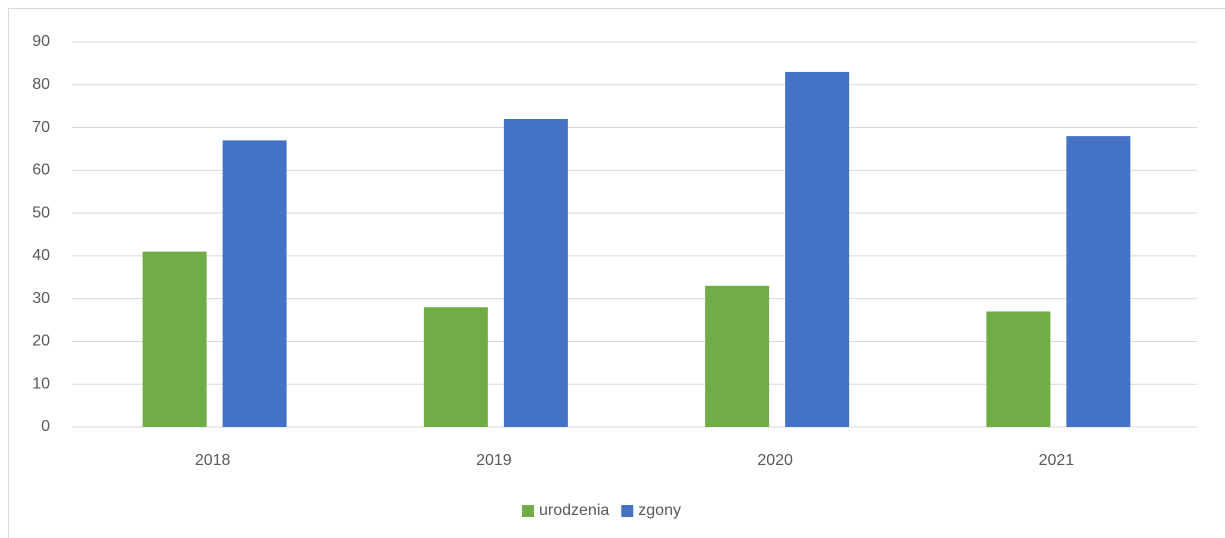 This screenshot has height=538, width=1225. What do you see at coordinates (1057, 460) in the screenshot?
I see `x-tick-label: 2021` at bounding box center [1057, 460].